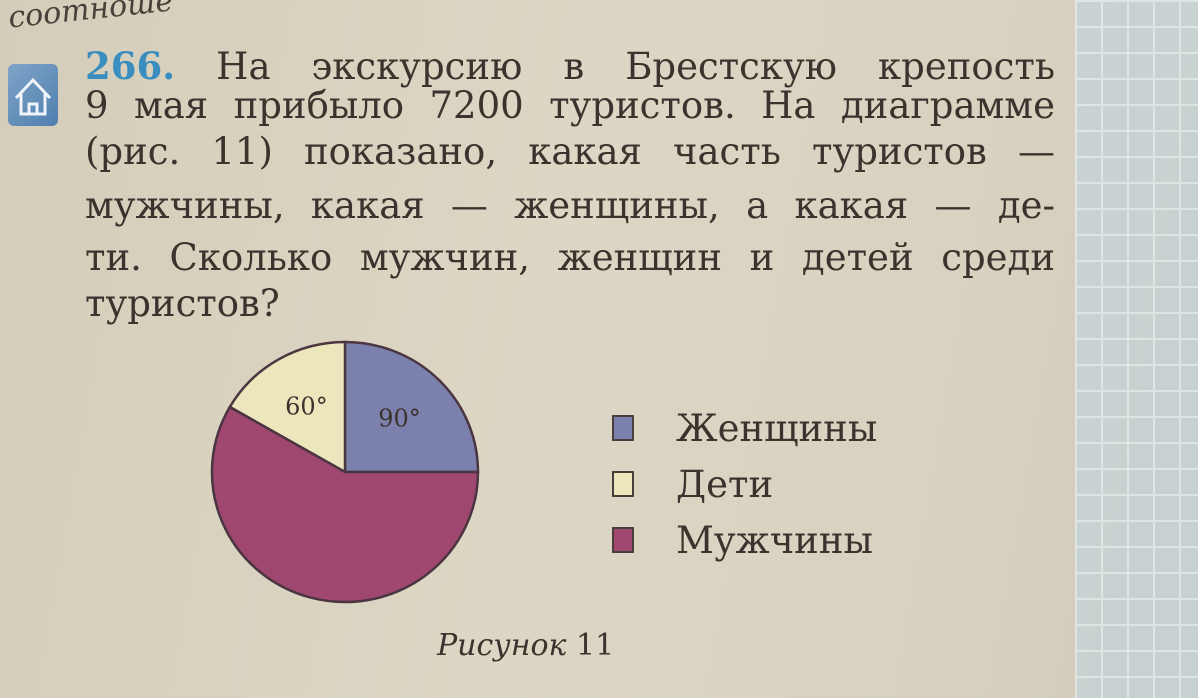 The width and height of the screenshot is (1198, 698). I want to click on problem-number: 266., so click(130, 66).